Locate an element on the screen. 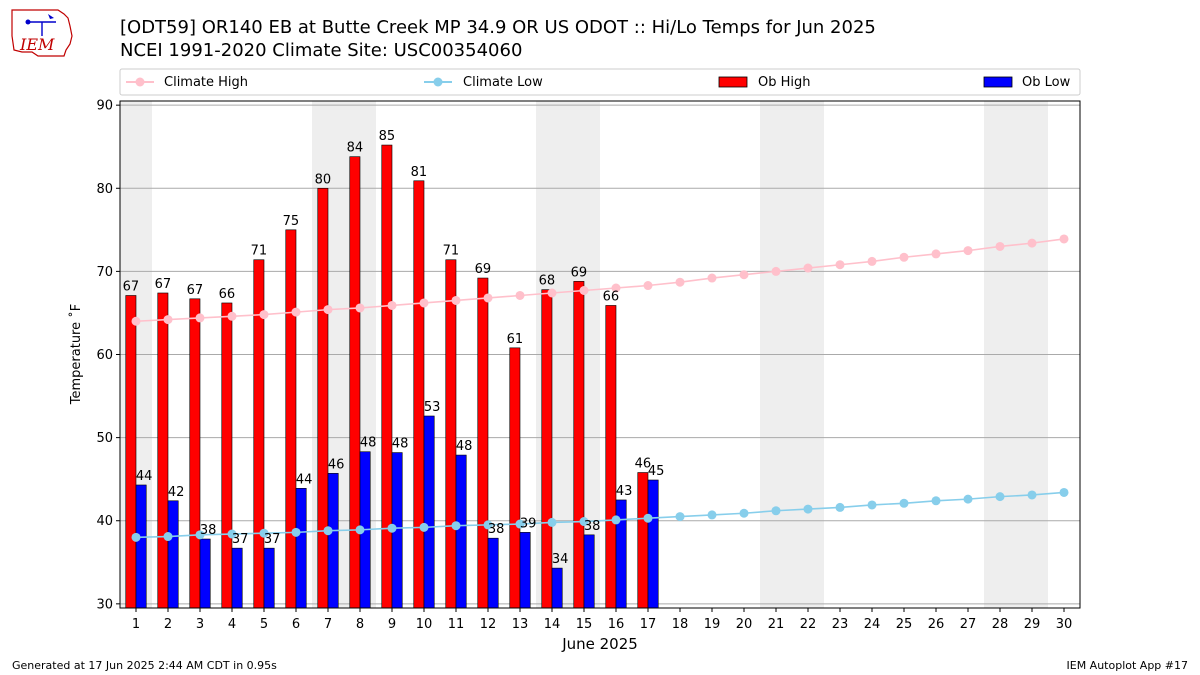  legend-ob-low: Ob Low is located at coordinates (1046, 82).